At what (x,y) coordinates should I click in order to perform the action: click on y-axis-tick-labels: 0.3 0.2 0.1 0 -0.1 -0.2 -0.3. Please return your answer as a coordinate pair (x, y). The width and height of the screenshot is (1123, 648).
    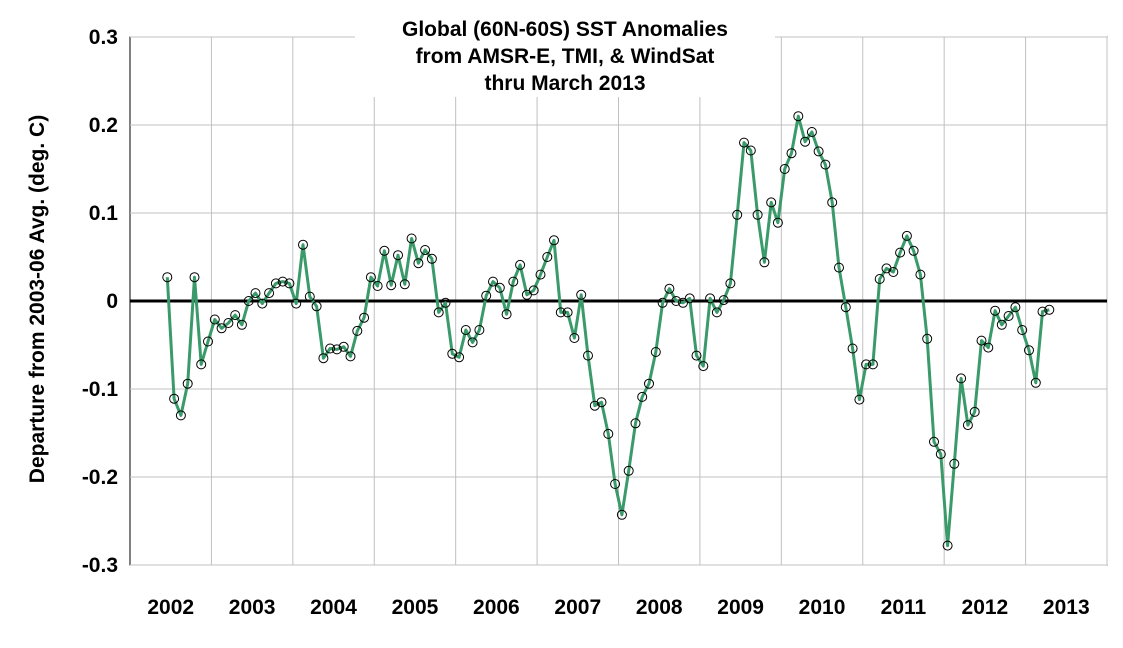
    Looking at the image, I should click on (100, 301).